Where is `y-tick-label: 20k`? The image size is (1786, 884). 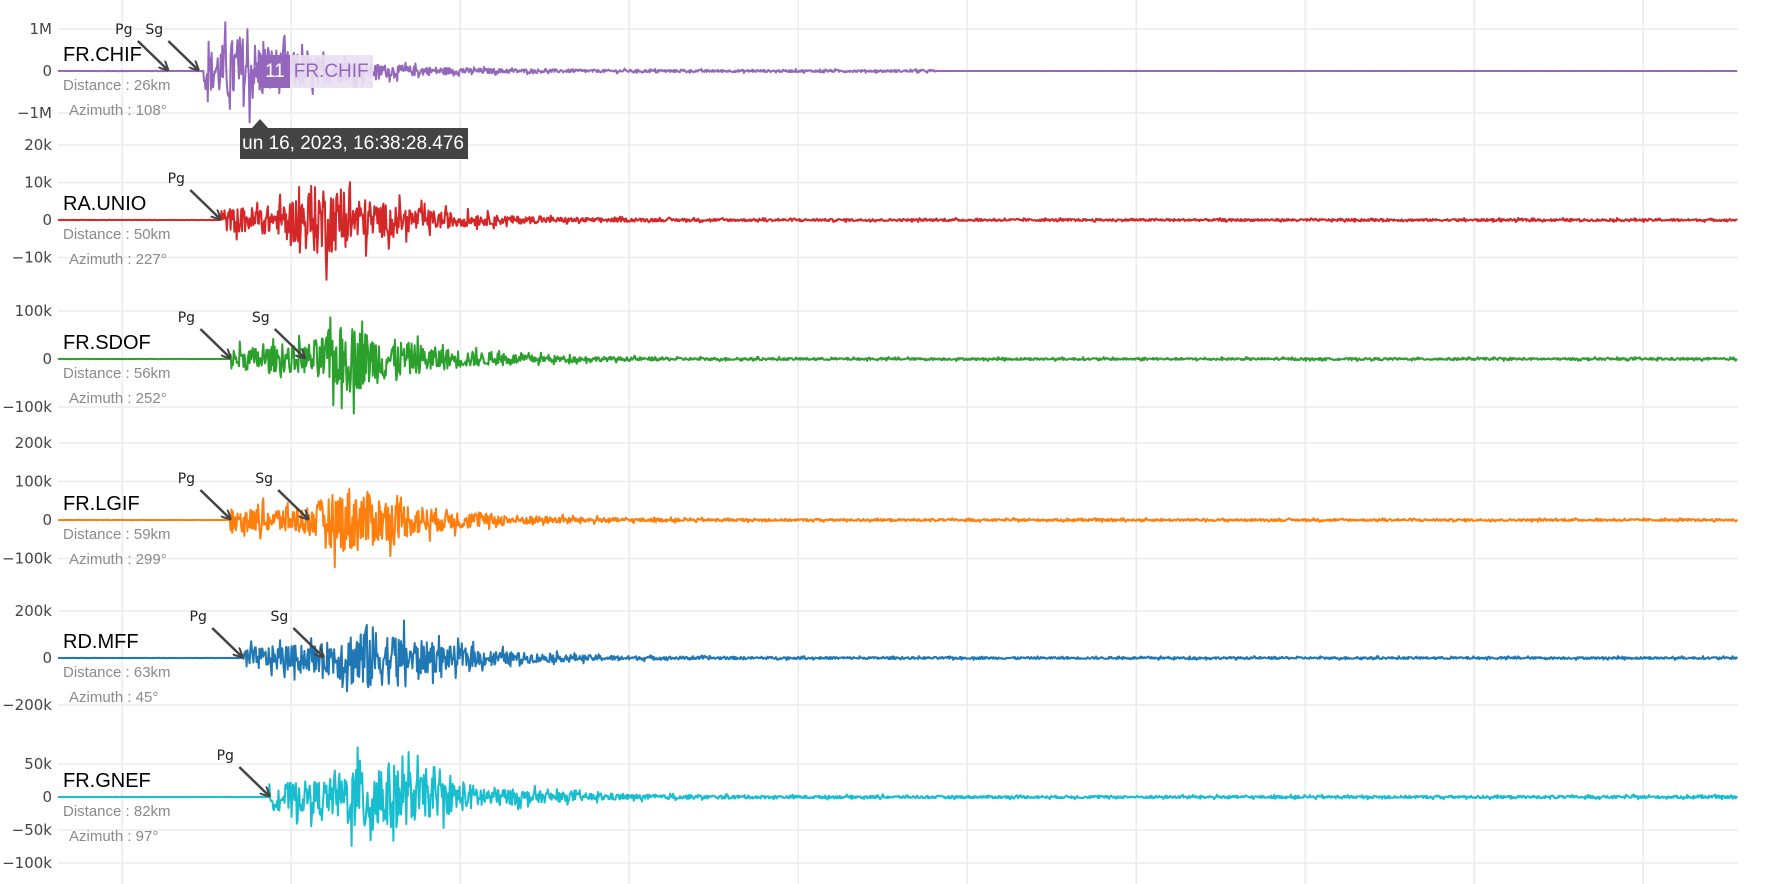 y-tick-label: 20k is located at coordinates (38, 145).